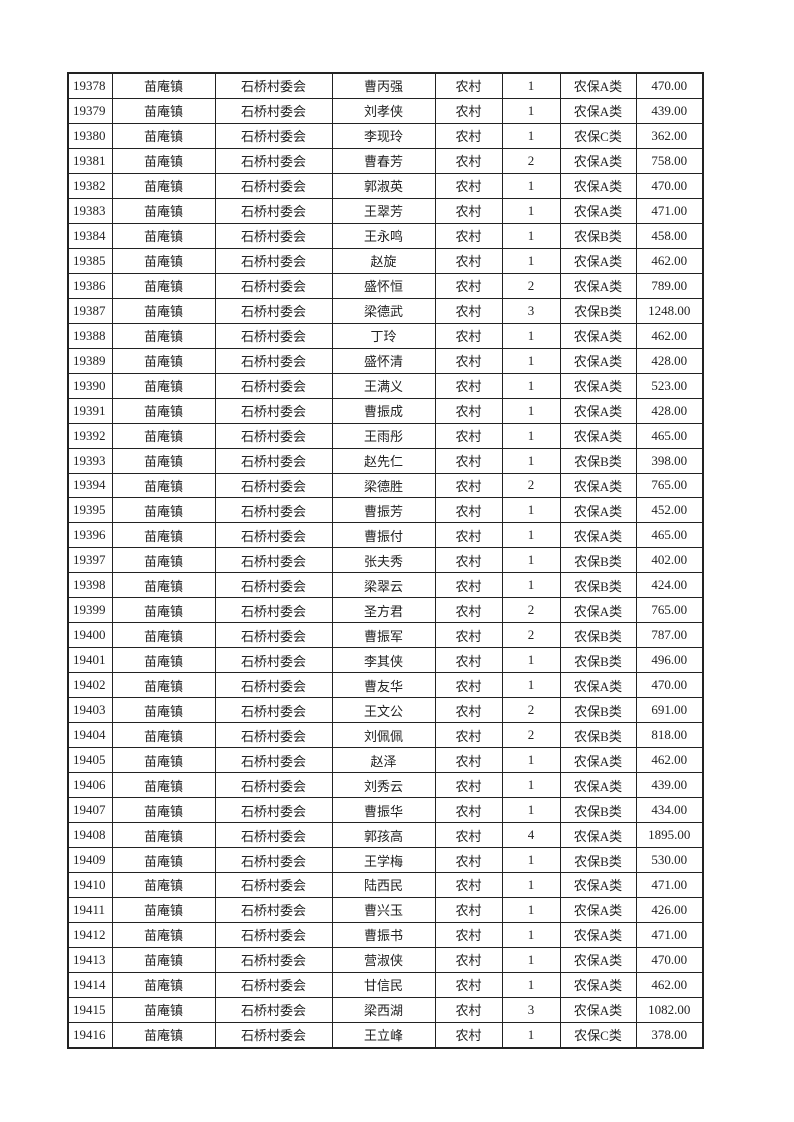  What do you see at coordinates (90, 310) in the screenshot?
I see `record-id-cell: 19387` at bounding box center [90, 310].